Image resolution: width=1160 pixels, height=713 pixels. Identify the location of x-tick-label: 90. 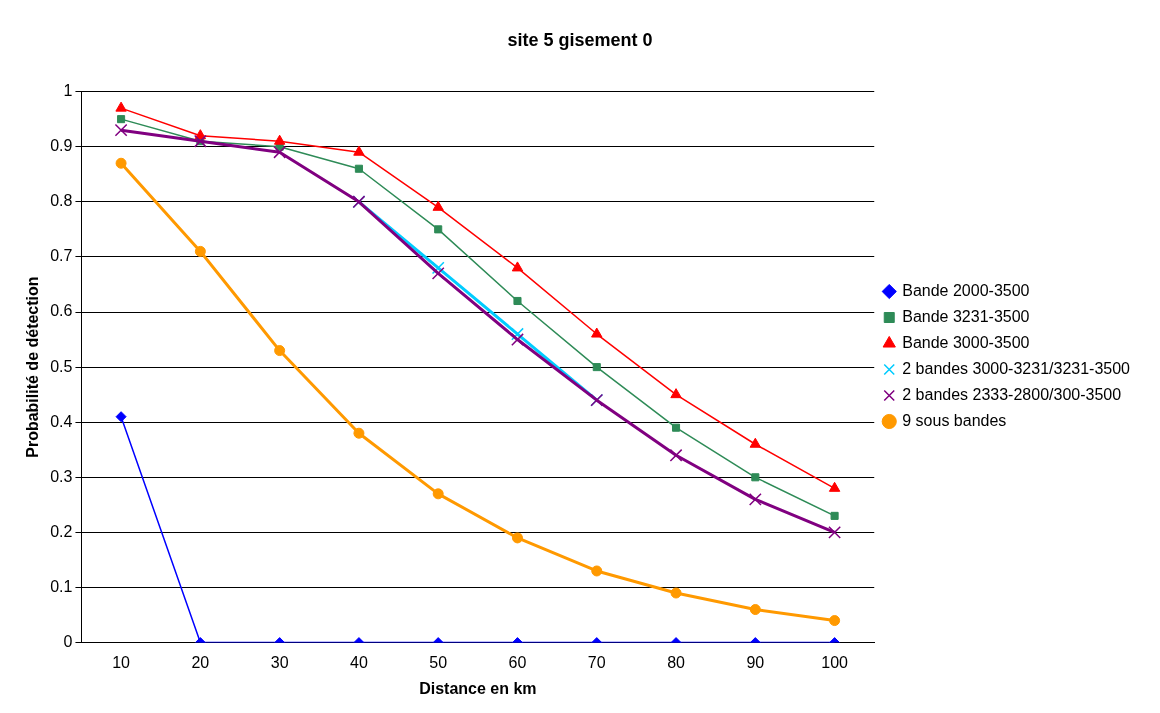
(755, 662).